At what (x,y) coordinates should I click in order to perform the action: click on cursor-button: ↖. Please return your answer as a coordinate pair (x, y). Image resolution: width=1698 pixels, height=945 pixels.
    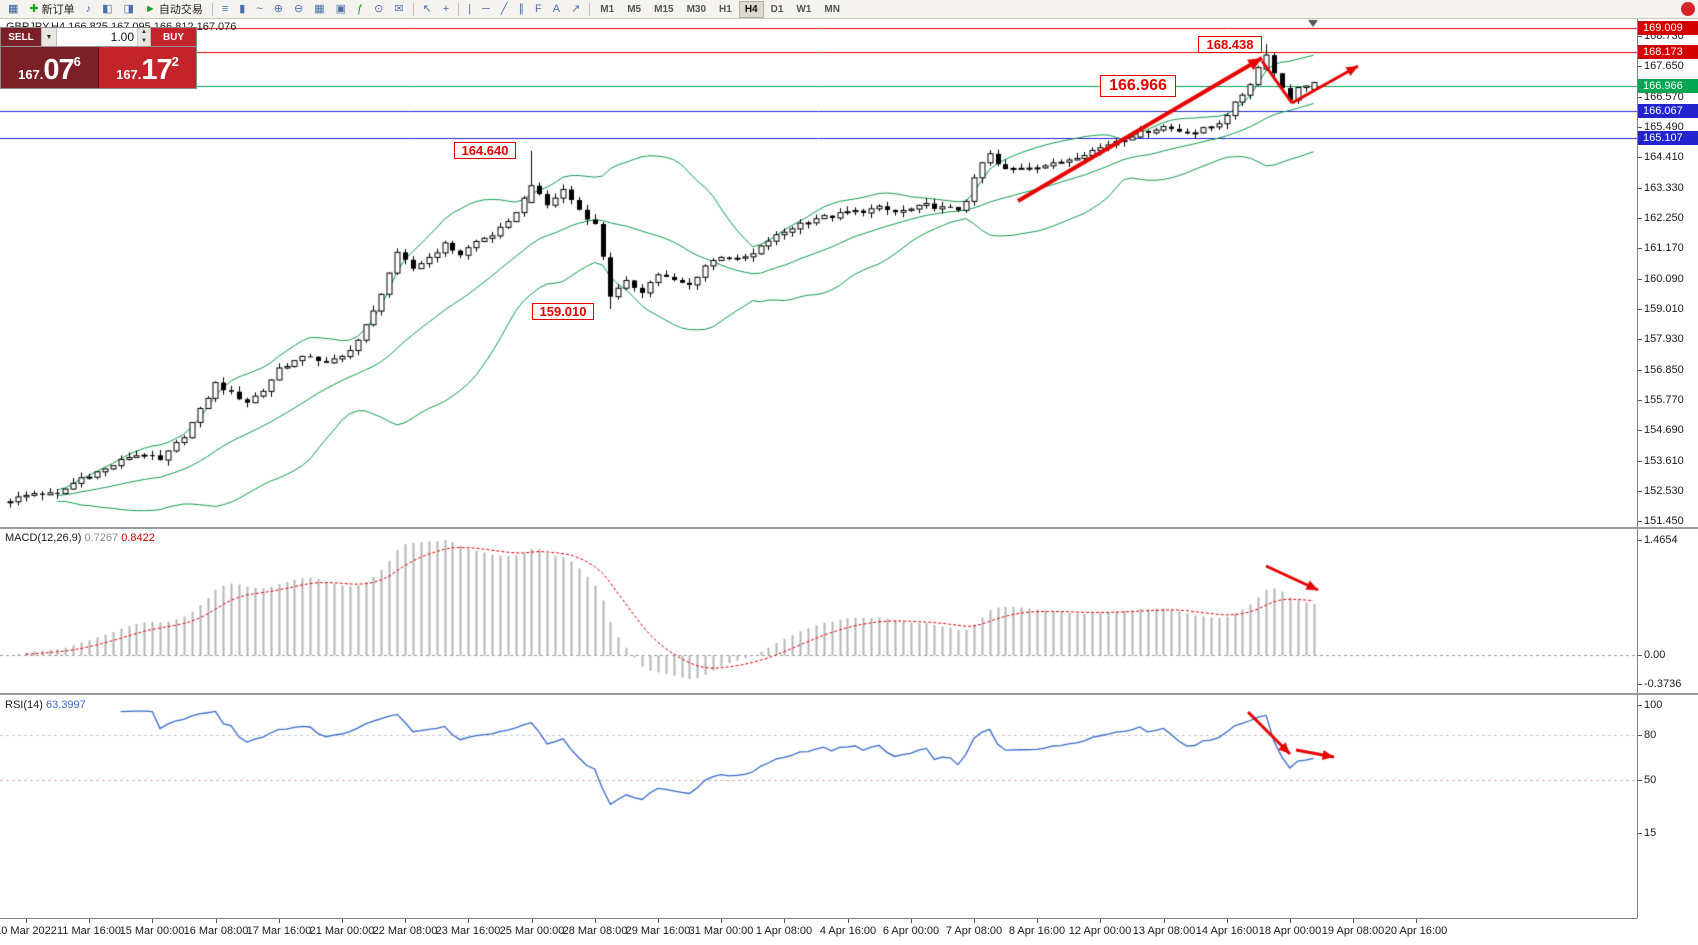
    Looking at the image, I should click on (427, 9).